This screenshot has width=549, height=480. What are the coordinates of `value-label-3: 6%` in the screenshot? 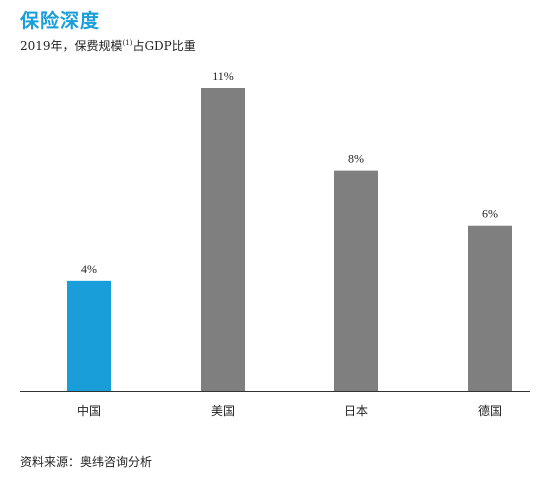 It's located at (490, 214).